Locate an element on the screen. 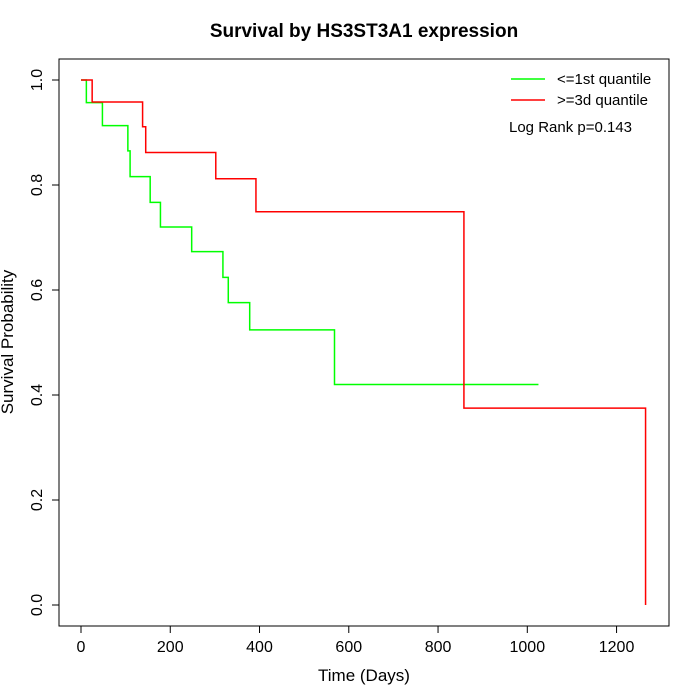 This screenshot has width=700, height=700. y-axis: 0.0 0.2 0.4 0.6 0.8 1.0 is located at coordinates (44, 342).